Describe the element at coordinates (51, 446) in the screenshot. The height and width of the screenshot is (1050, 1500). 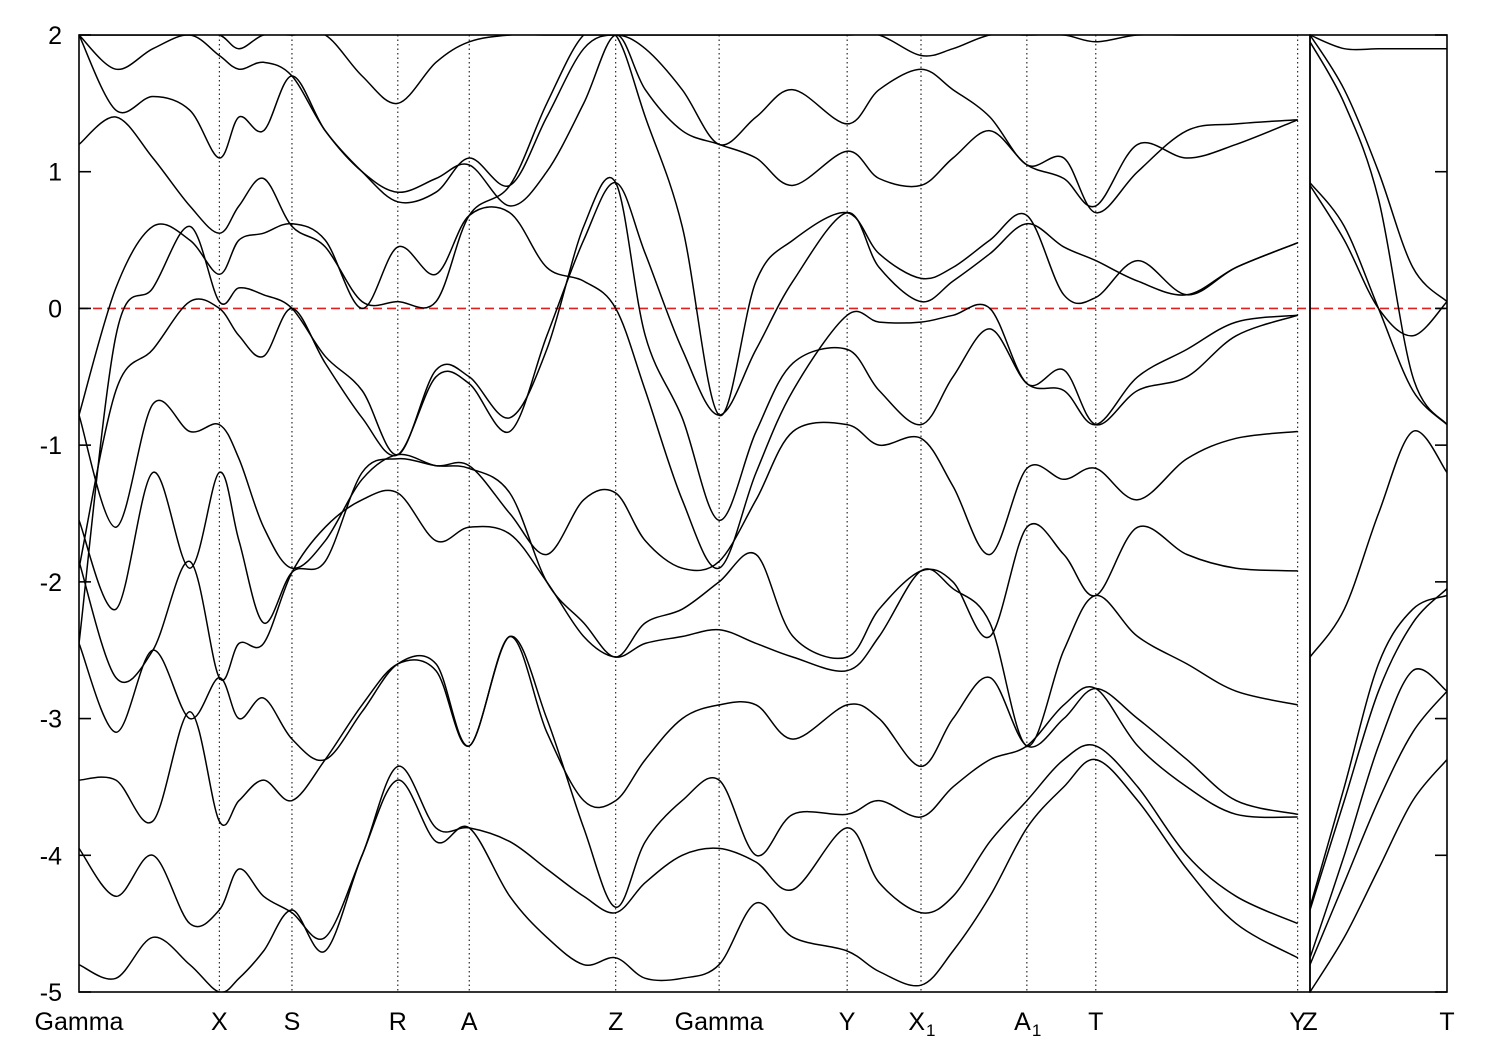
I see `y-tick-label: -1` at that location.